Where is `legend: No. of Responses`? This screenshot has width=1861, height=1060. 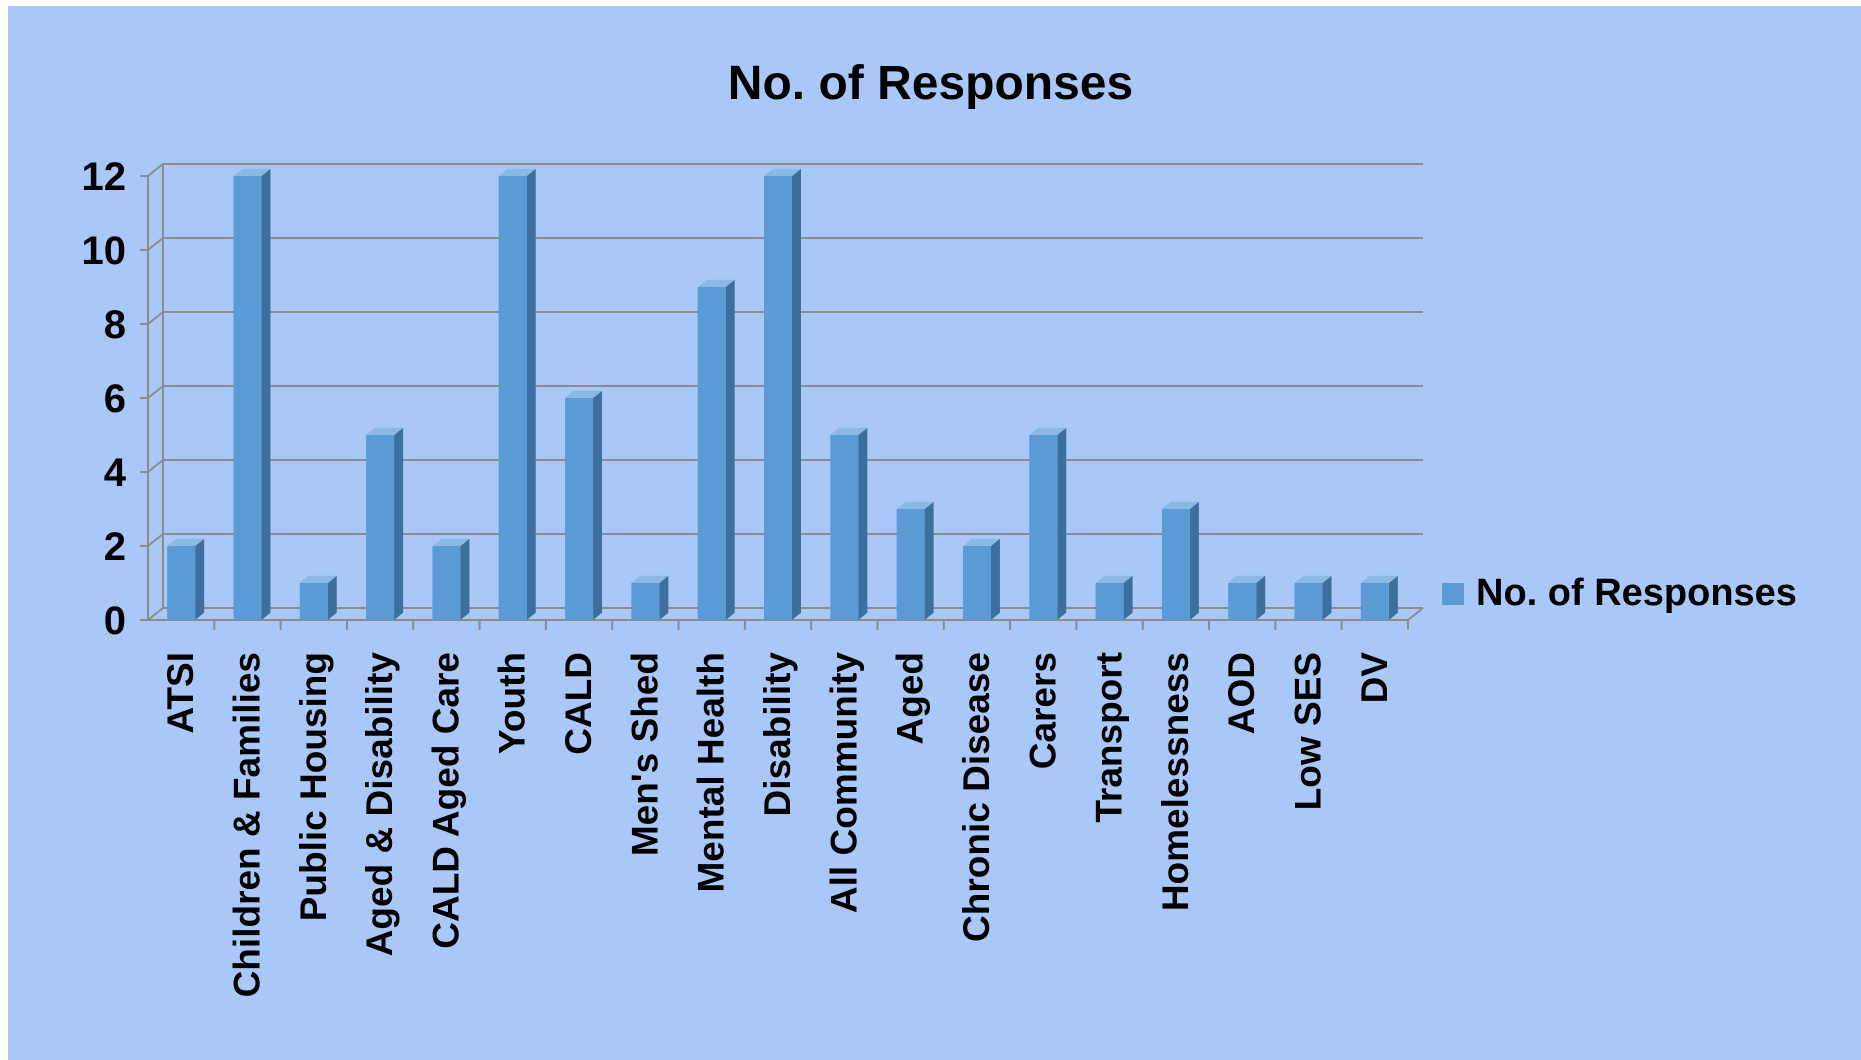 legend: No. of Responses is located at coordinates (1619, 593).